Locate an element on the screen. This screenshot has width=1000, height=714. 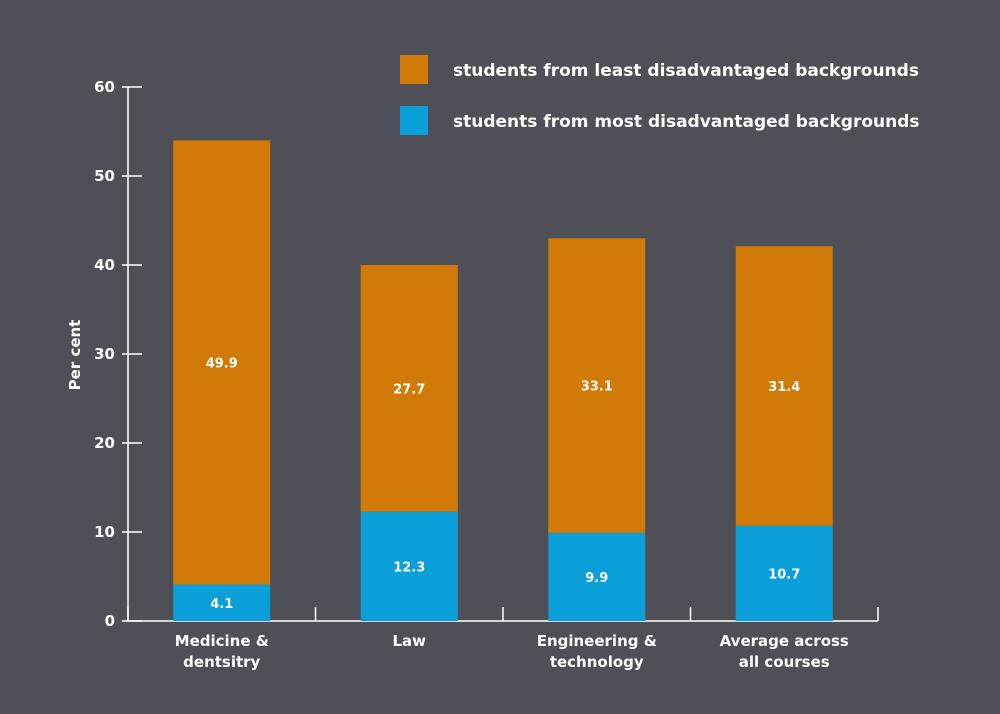
category-label: Average across is located at coordinates (784, 641).